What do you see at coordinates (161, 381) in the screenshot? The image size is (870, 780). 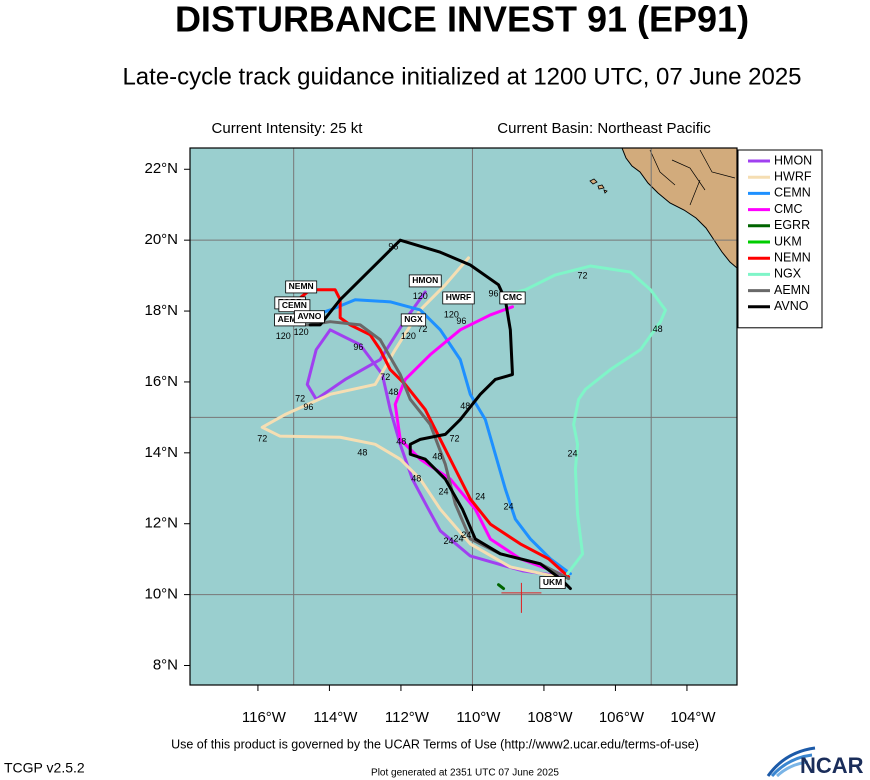 I see `y-tick-label: 16°N` at bounding box center [161, 381].